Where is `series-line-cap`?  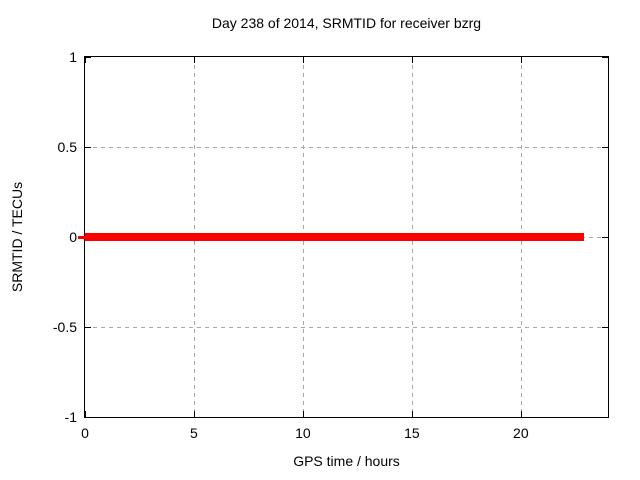 series-line-cap is located at coordinates (81, 237).